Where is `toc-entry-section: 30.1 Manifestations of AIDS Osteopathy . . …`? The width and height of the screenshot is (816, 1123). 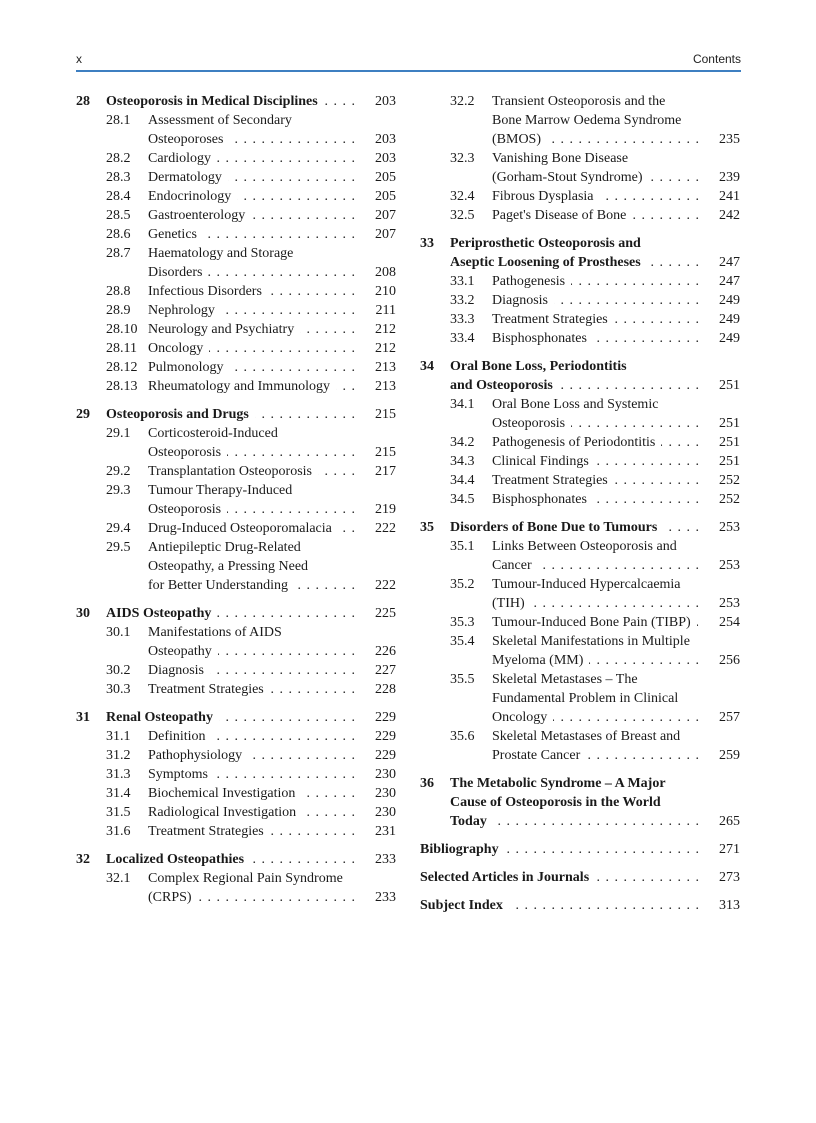 toc-entry-section: 30.1 Manifestations of AIDS Osteopathy . . … is located at coordinates (236, 642).